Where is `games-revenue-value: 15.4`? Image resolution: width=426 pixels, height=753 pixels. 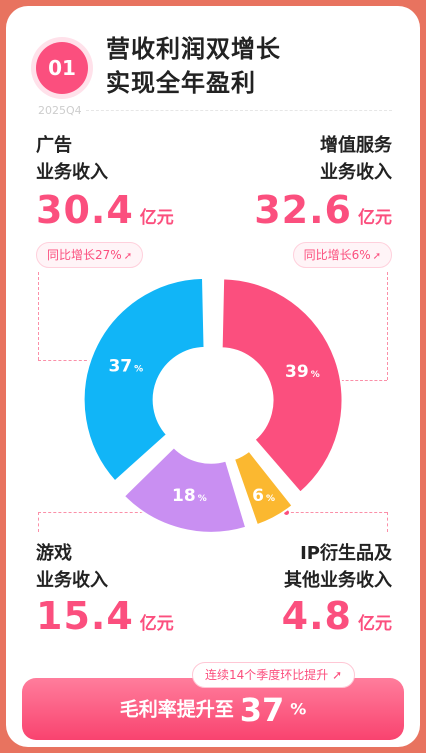 games-revenue-value: 15.4 is located at coordinates (85, 616).